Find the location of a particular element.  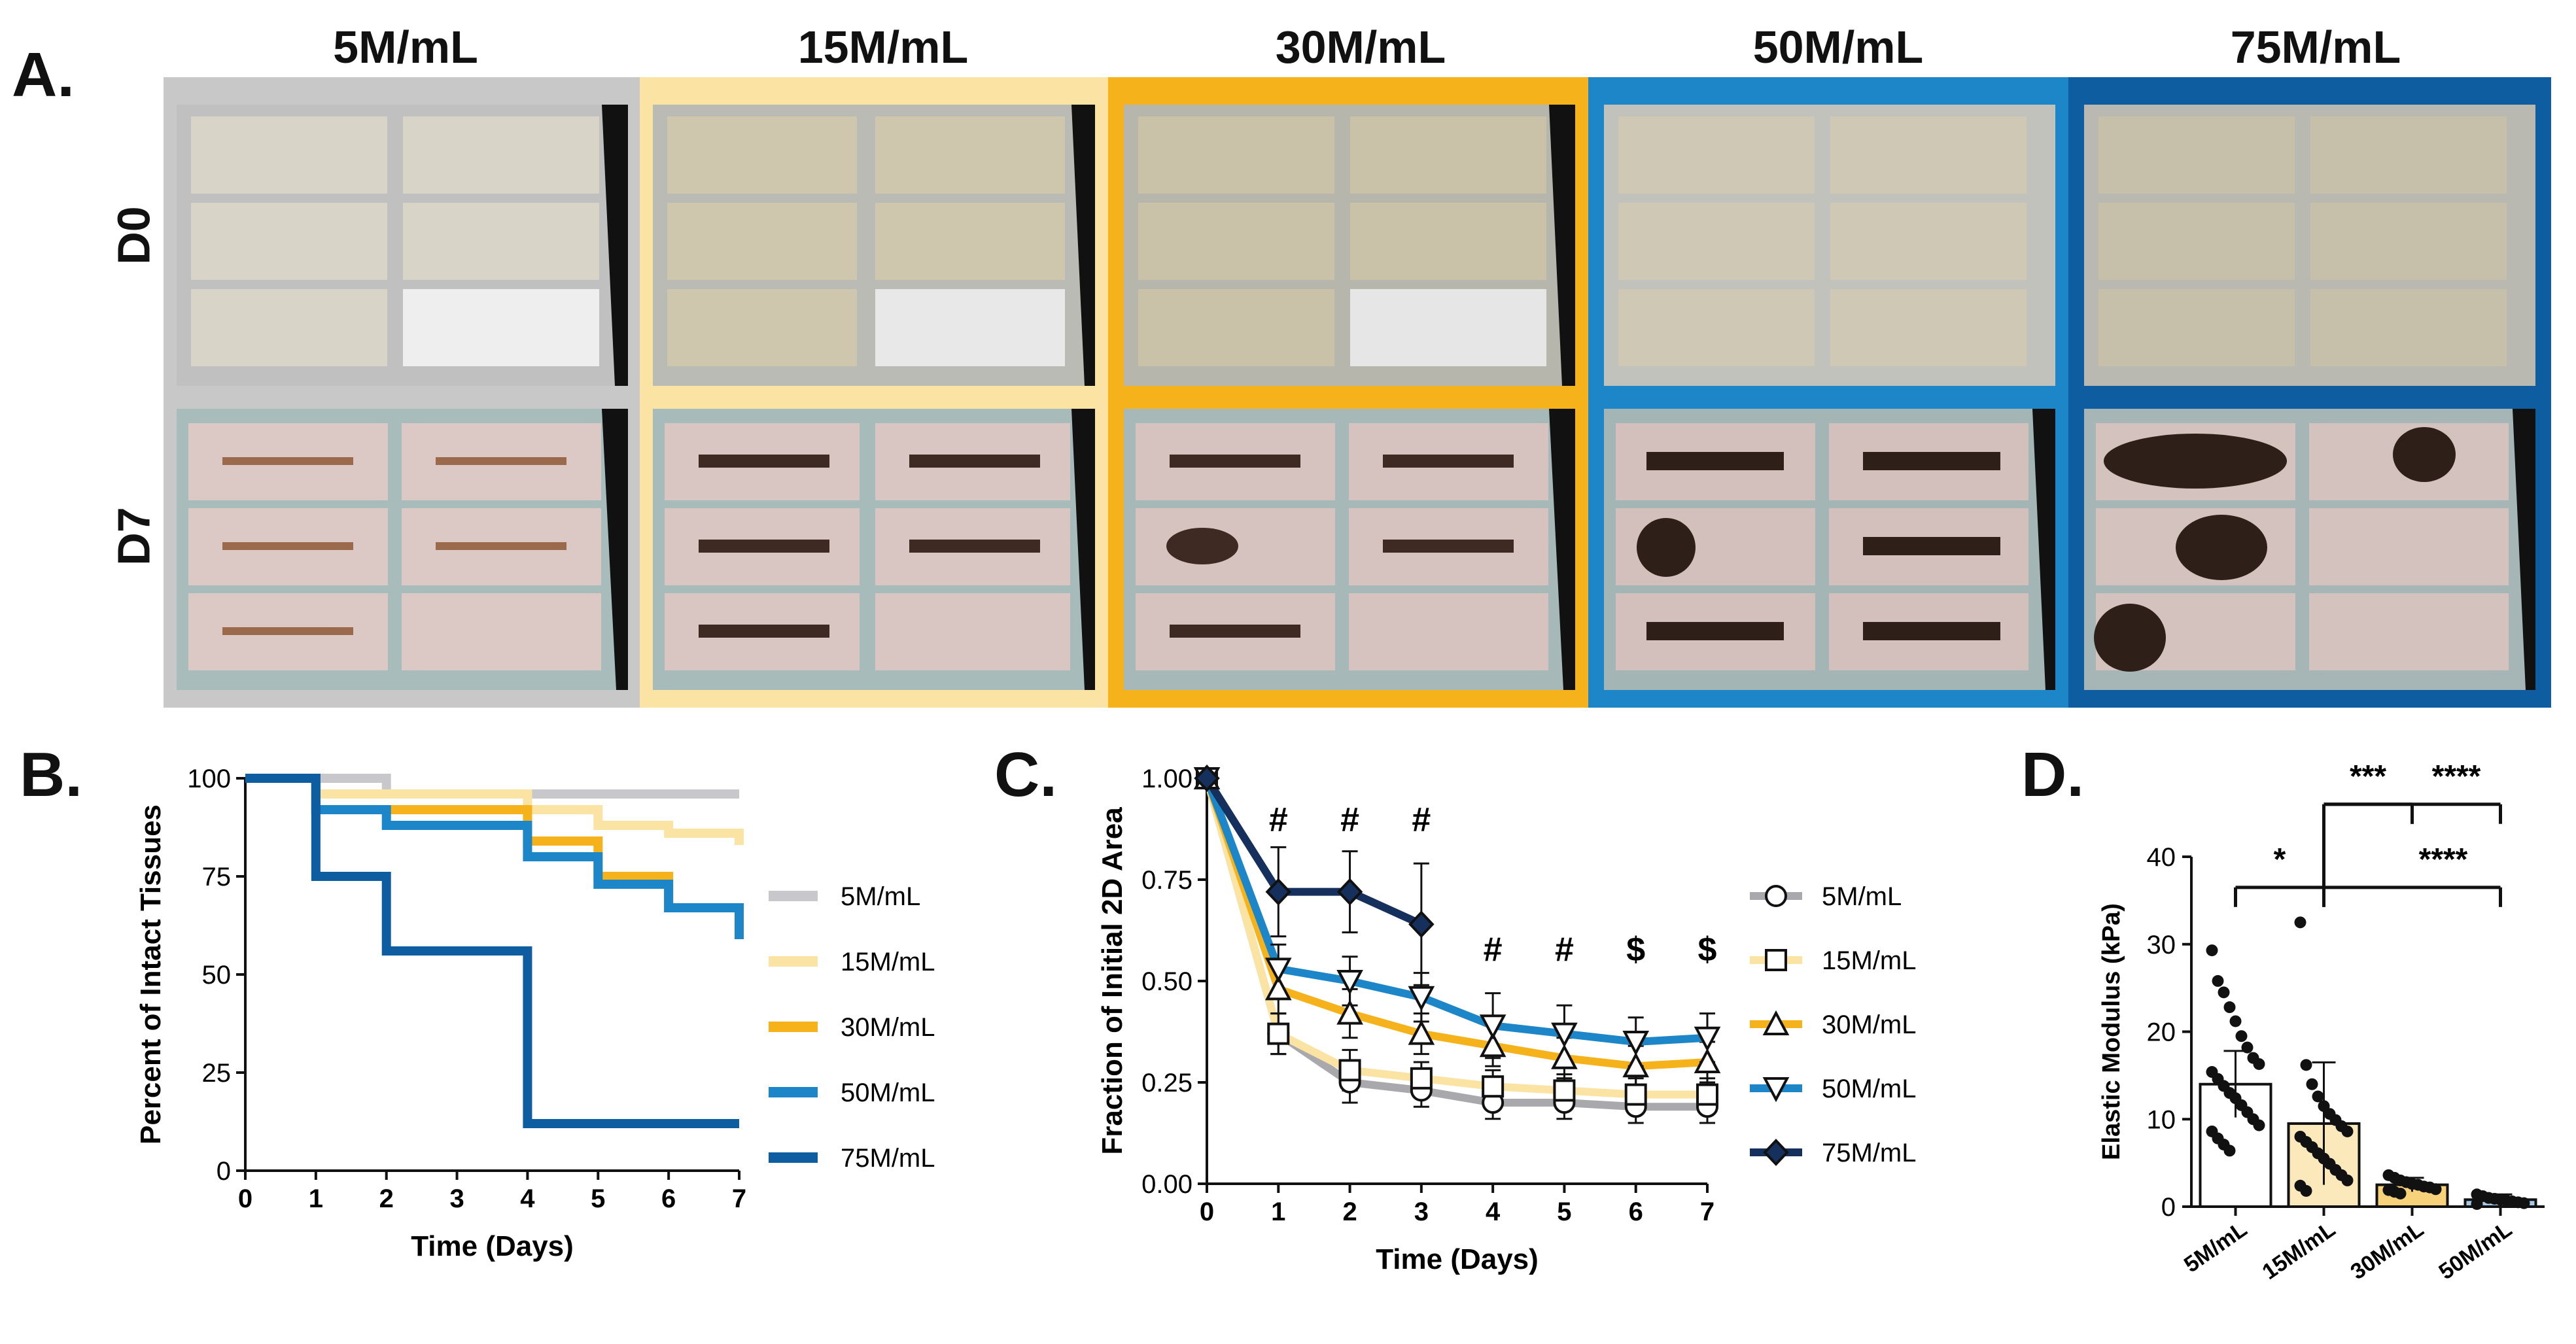

chart-c-x-tick-label: 1 is located at coordinates (1278, 1212).